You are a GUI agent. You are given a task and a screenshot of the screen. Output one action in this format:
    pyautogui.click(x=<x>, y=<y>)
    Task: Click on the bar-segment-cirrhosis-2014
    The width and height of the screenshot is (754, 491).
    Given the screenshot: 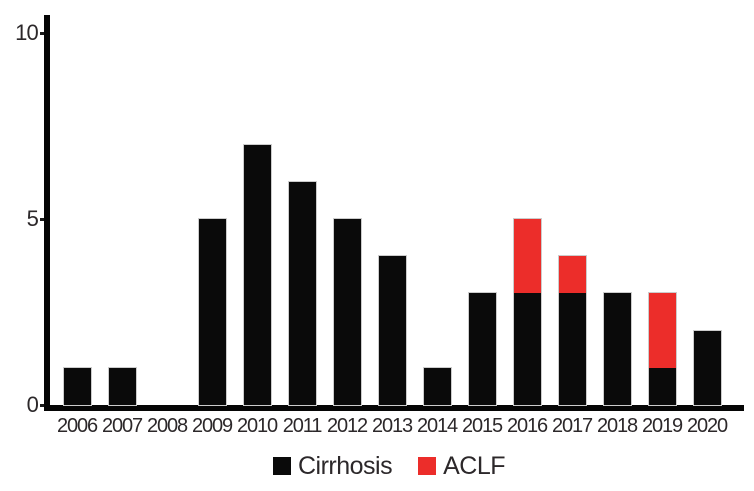 What is the action you would take?
    pyautogui.click(x=437, y=386)
    